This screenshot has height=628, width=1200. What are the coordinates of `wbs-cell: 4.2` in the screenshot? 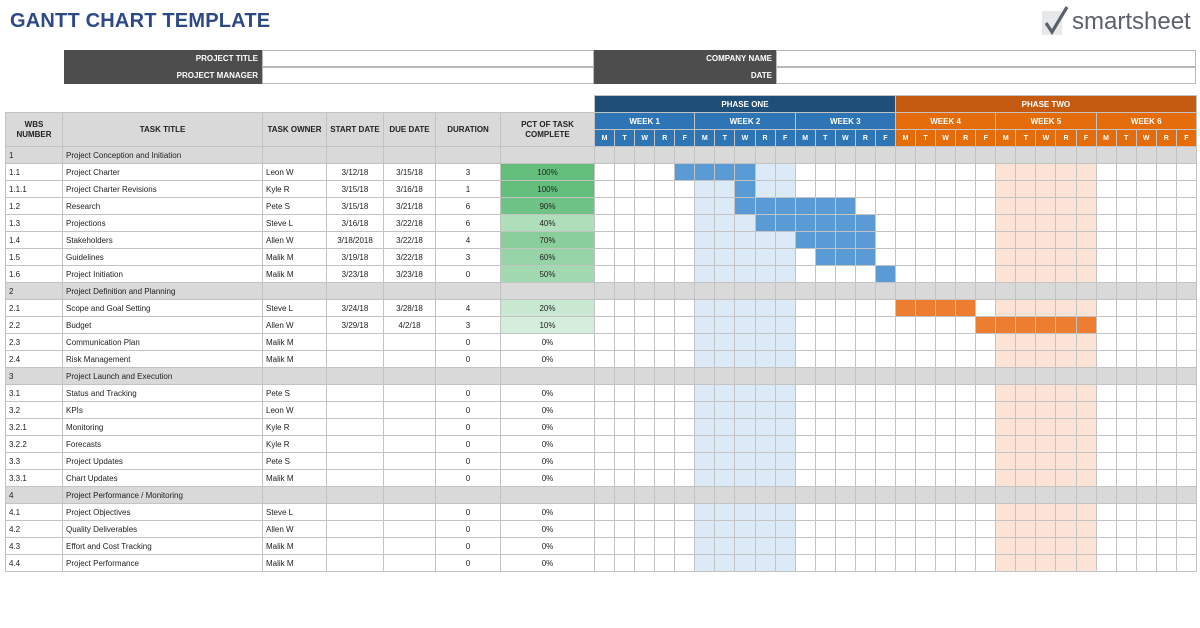 It's located at (34, 529).